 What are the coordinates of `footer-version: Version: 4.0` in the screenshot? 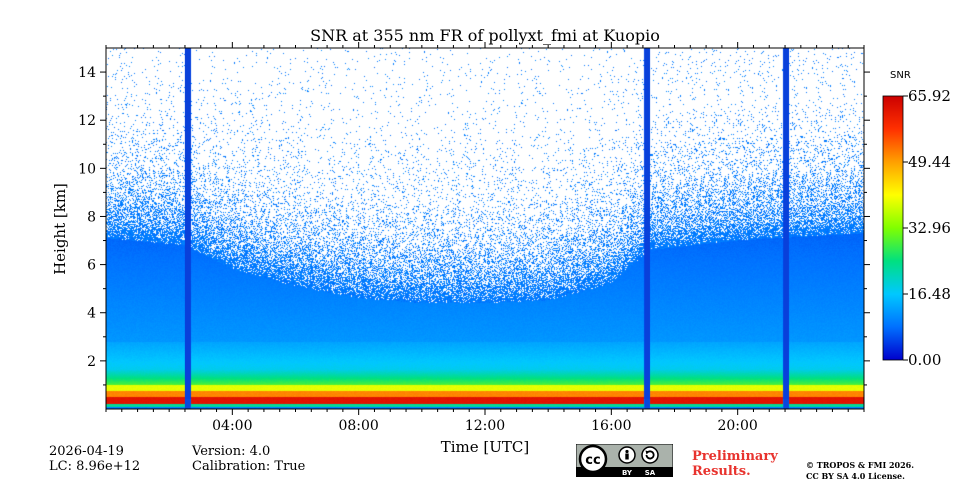 It's located at (231, 451).